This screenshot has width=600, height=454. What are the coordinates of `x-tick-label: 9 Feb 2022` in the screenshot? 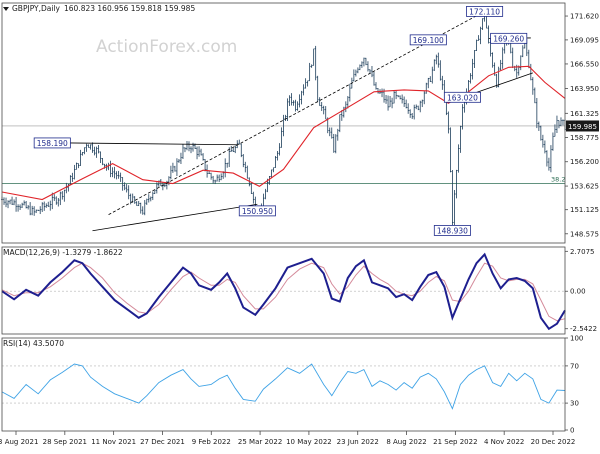 It's located at (211, 442).